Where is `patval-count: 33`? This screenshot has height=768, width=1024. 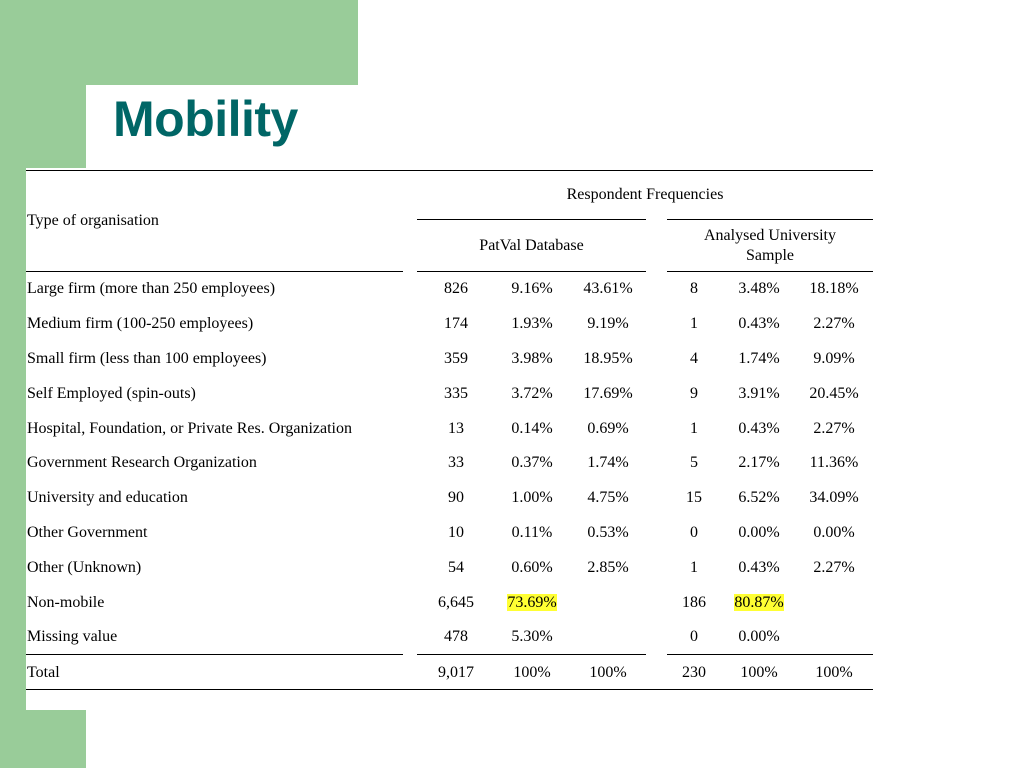 patval-count: 33 is located at coordinates (456, 462).